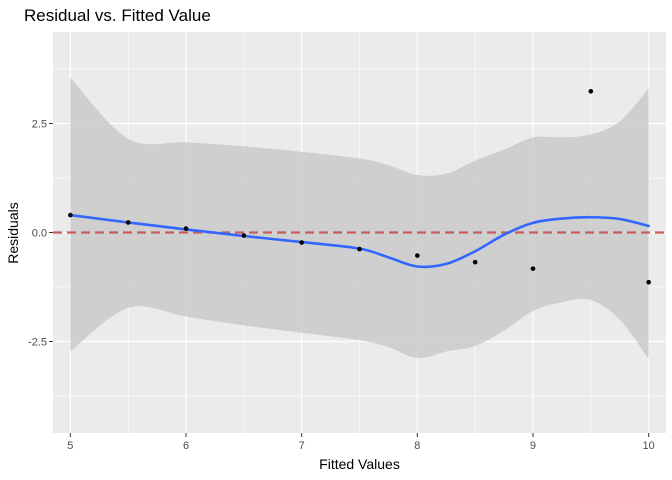 The image size is (672, 480). Describe the element at coordinates (359, 241) in the screenshot. I see `smooth-fit-line` at that location.